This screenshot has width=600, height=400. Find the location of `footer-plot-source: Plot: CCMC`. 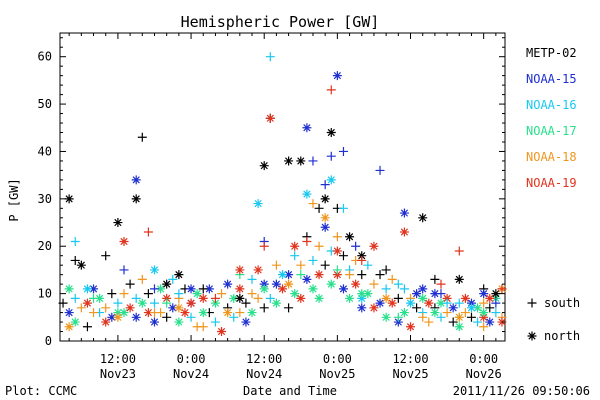

footer-plot-source: Plot: CCMC is located at coordinates (41, 391).